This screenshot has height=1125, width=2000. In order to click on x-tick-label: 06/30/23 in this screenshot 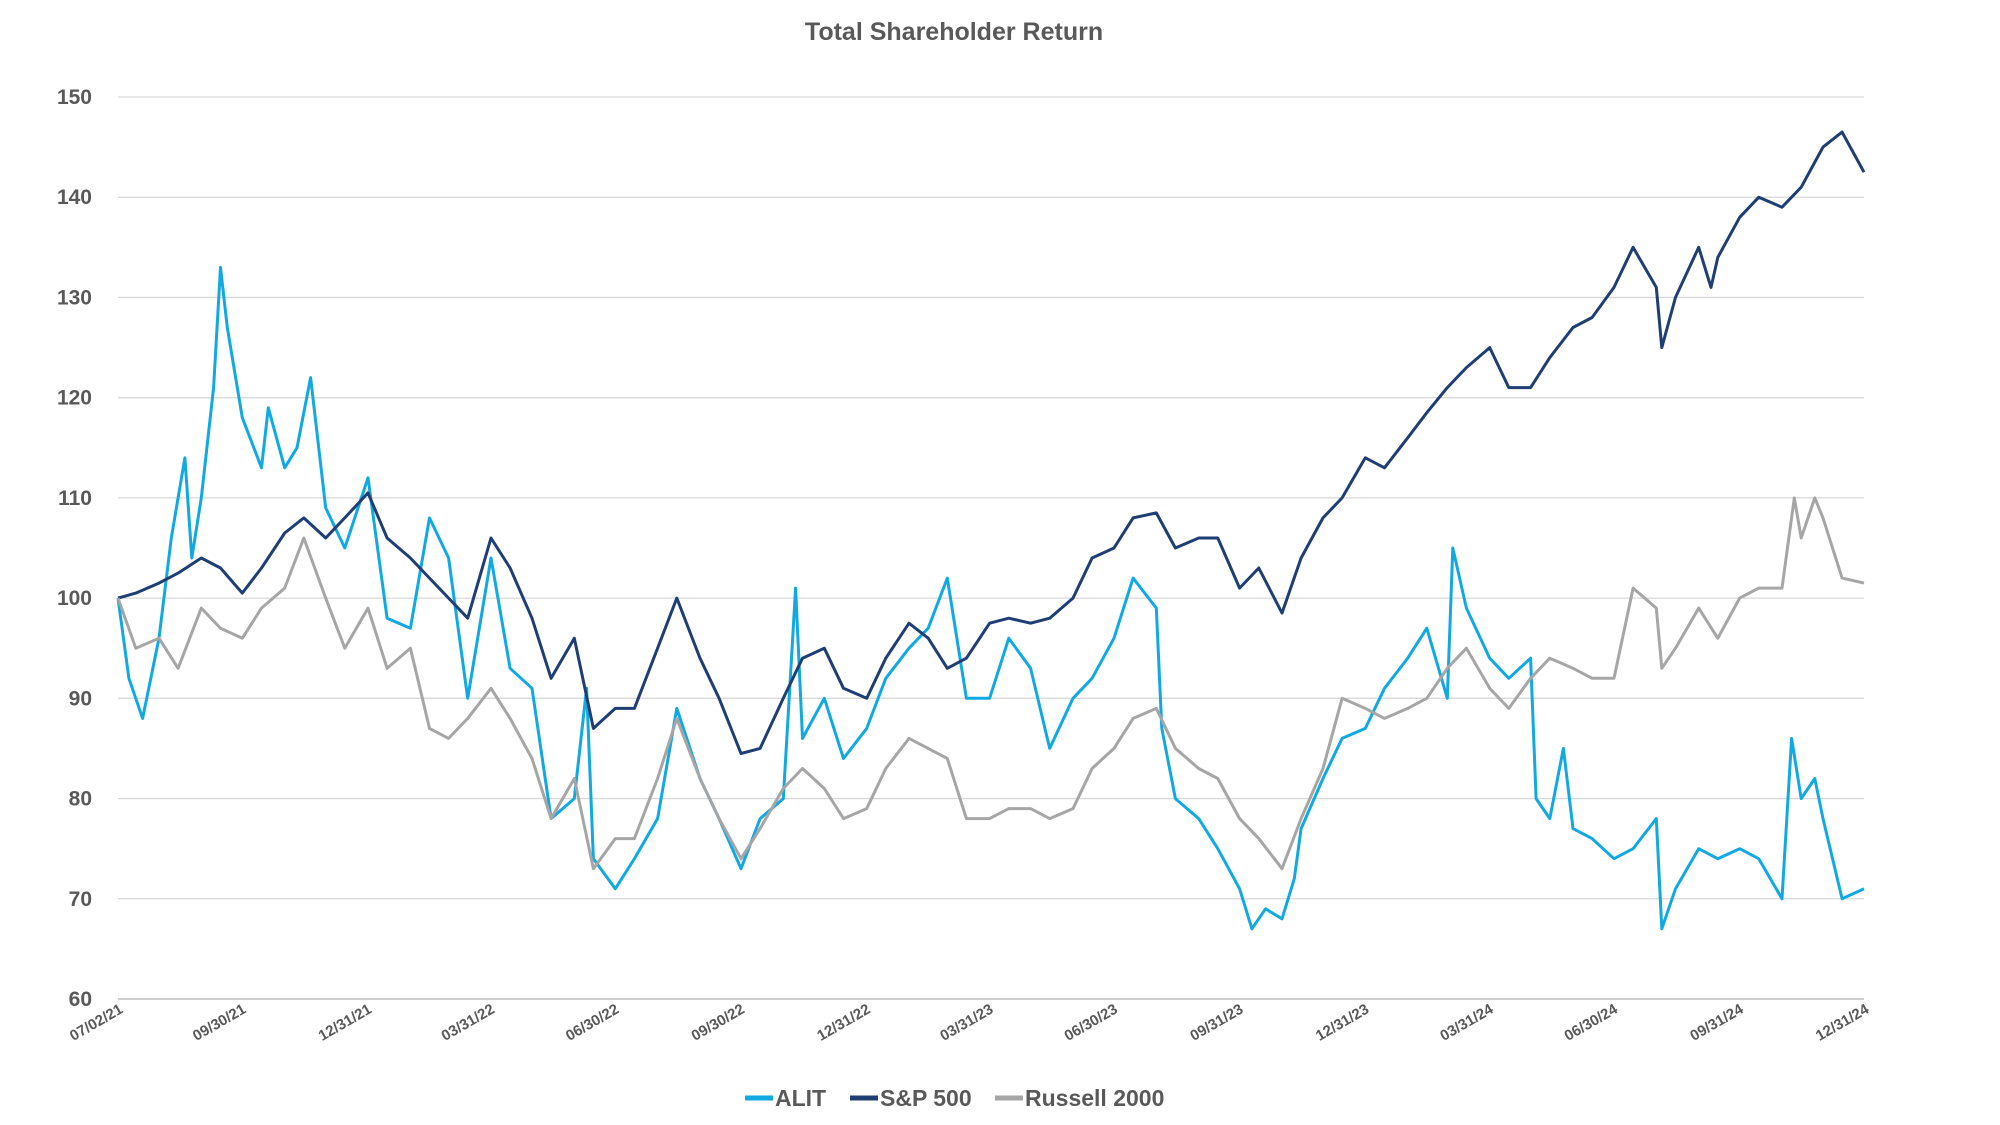, I will do `click(1091, 1023)`.